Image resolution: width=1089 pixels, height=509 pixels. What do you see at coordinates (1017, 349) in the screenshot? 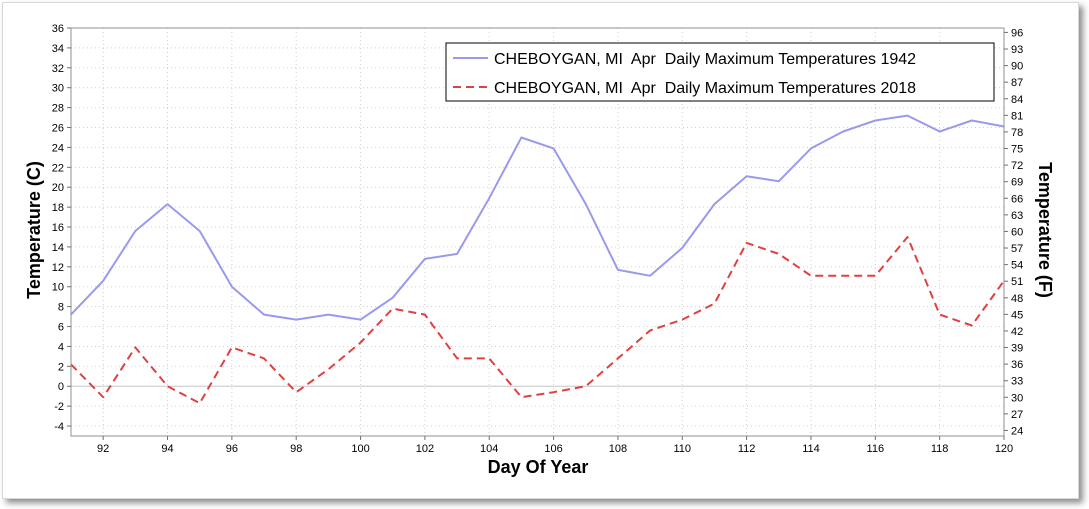
I see `right-tick-label: 39` at bounding box center [1017, 349].